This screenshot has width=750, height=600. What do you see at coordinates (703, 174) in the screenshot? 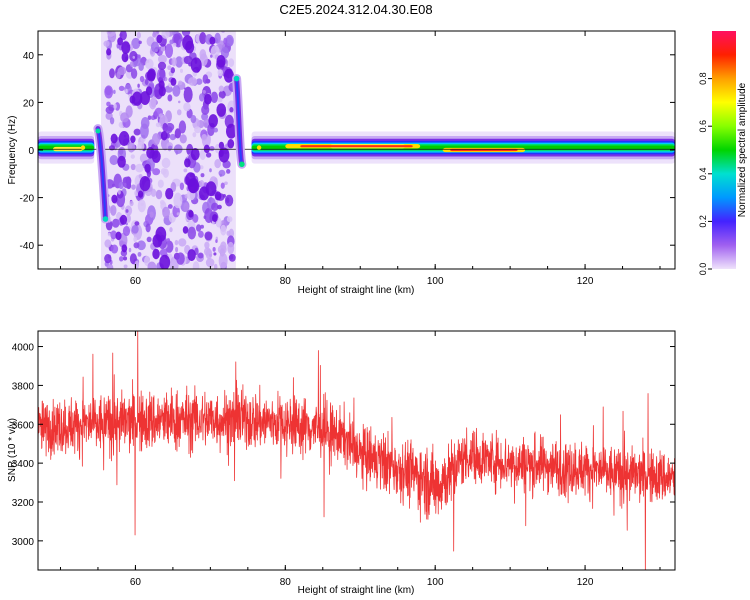
I see `colorbar-tick-label: 0.4` at bounding box center [703, 174].